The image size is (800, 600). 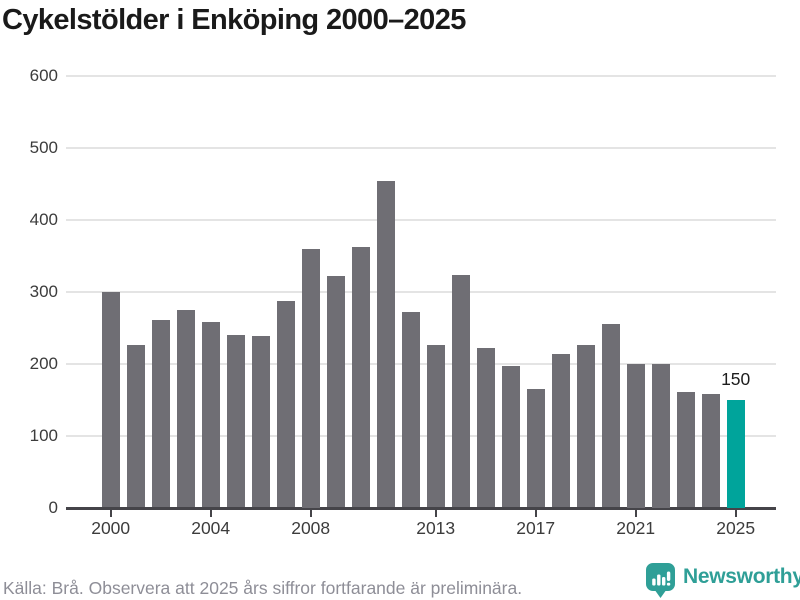 What do you see at coordinates (735, 513) in the screenshot?
I see `x-tick-2025` at bounding box center [735, 513].